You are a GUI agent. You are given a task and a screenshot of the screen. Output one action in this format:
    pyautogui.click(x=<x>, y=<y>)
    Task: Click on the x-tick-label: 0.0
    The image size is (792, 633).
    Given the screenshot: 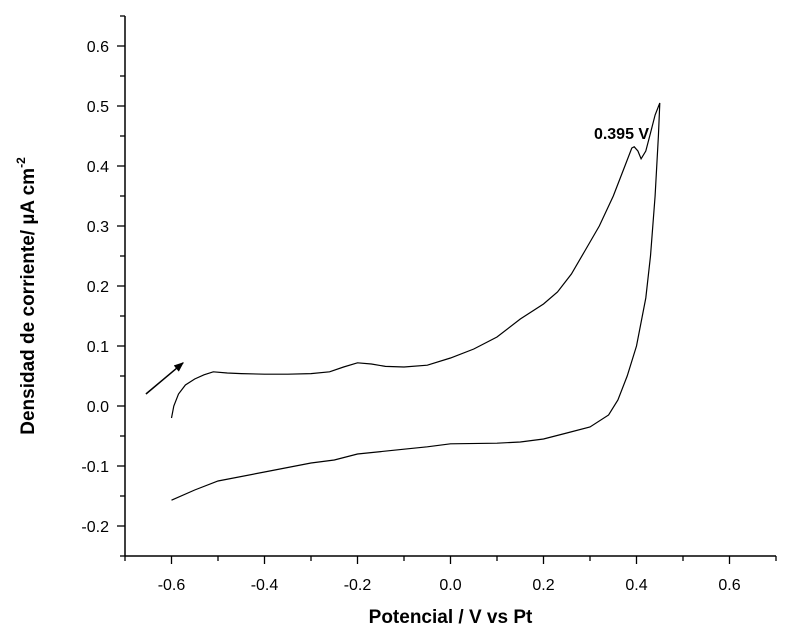 What is the action you would take?
    pyautogui.click(x=450, y=585)
    